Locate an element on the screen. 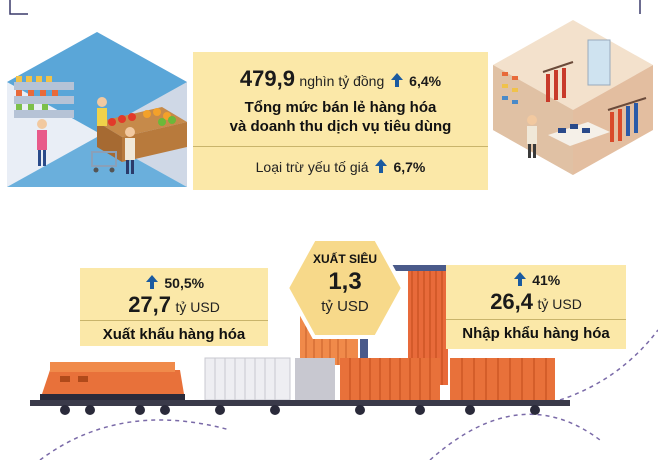  import-growth-row: 41% is located at coordinates (536, 280).